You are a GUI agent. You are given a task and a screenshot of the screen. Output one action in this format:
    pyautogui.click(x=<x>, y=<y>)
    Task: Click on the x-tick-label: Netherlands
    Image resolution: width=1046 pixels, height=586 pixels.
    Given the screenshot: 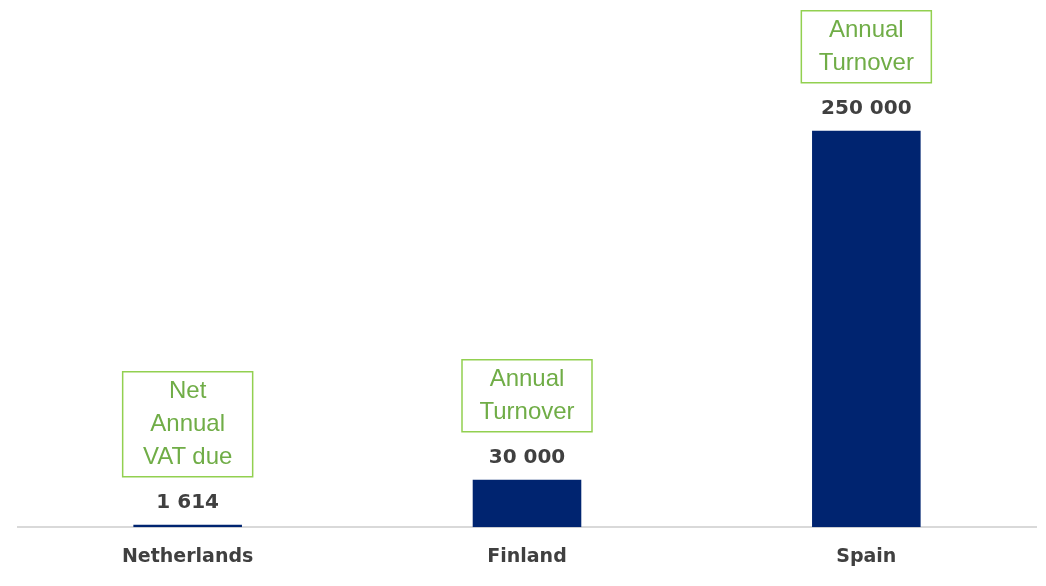 What is the action you would take?
    pyautogui.click(x=187, y=554)
    